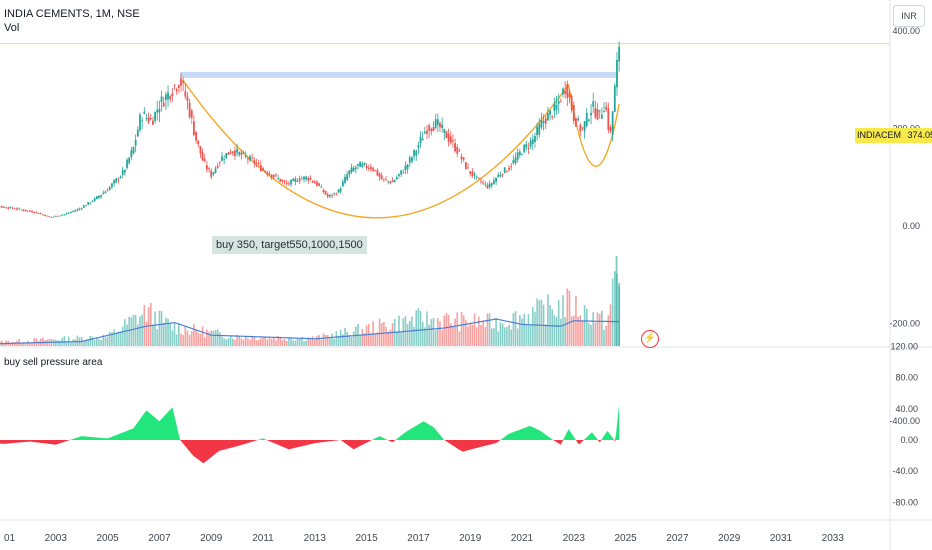  I want to click on volume-spike-bar, so click(616, 301).